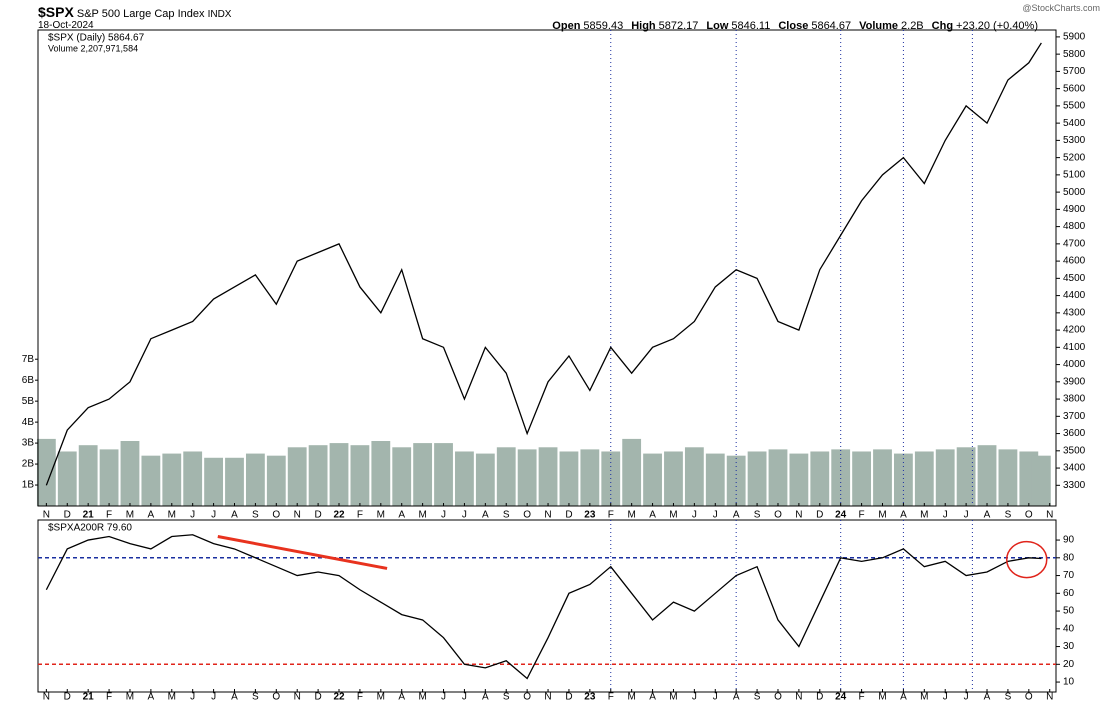 This screenshot has height=708, width=1108. I want to click on y-tick-label: 4800, so click(1074, 226).